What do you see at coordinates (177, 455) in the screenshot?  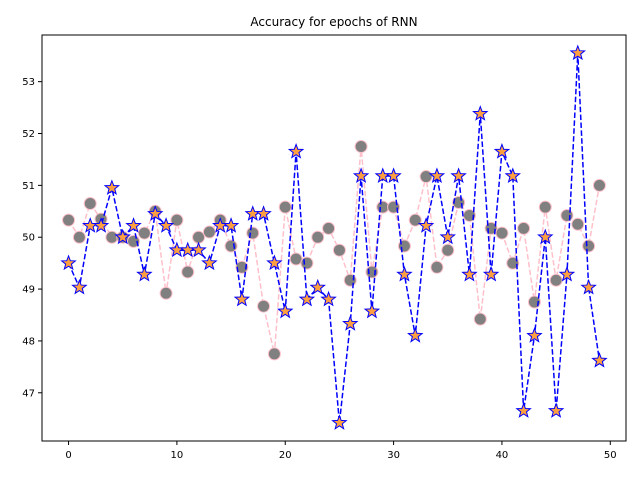 I see `x-tick-label: 10` at bounding box center [177, 455].